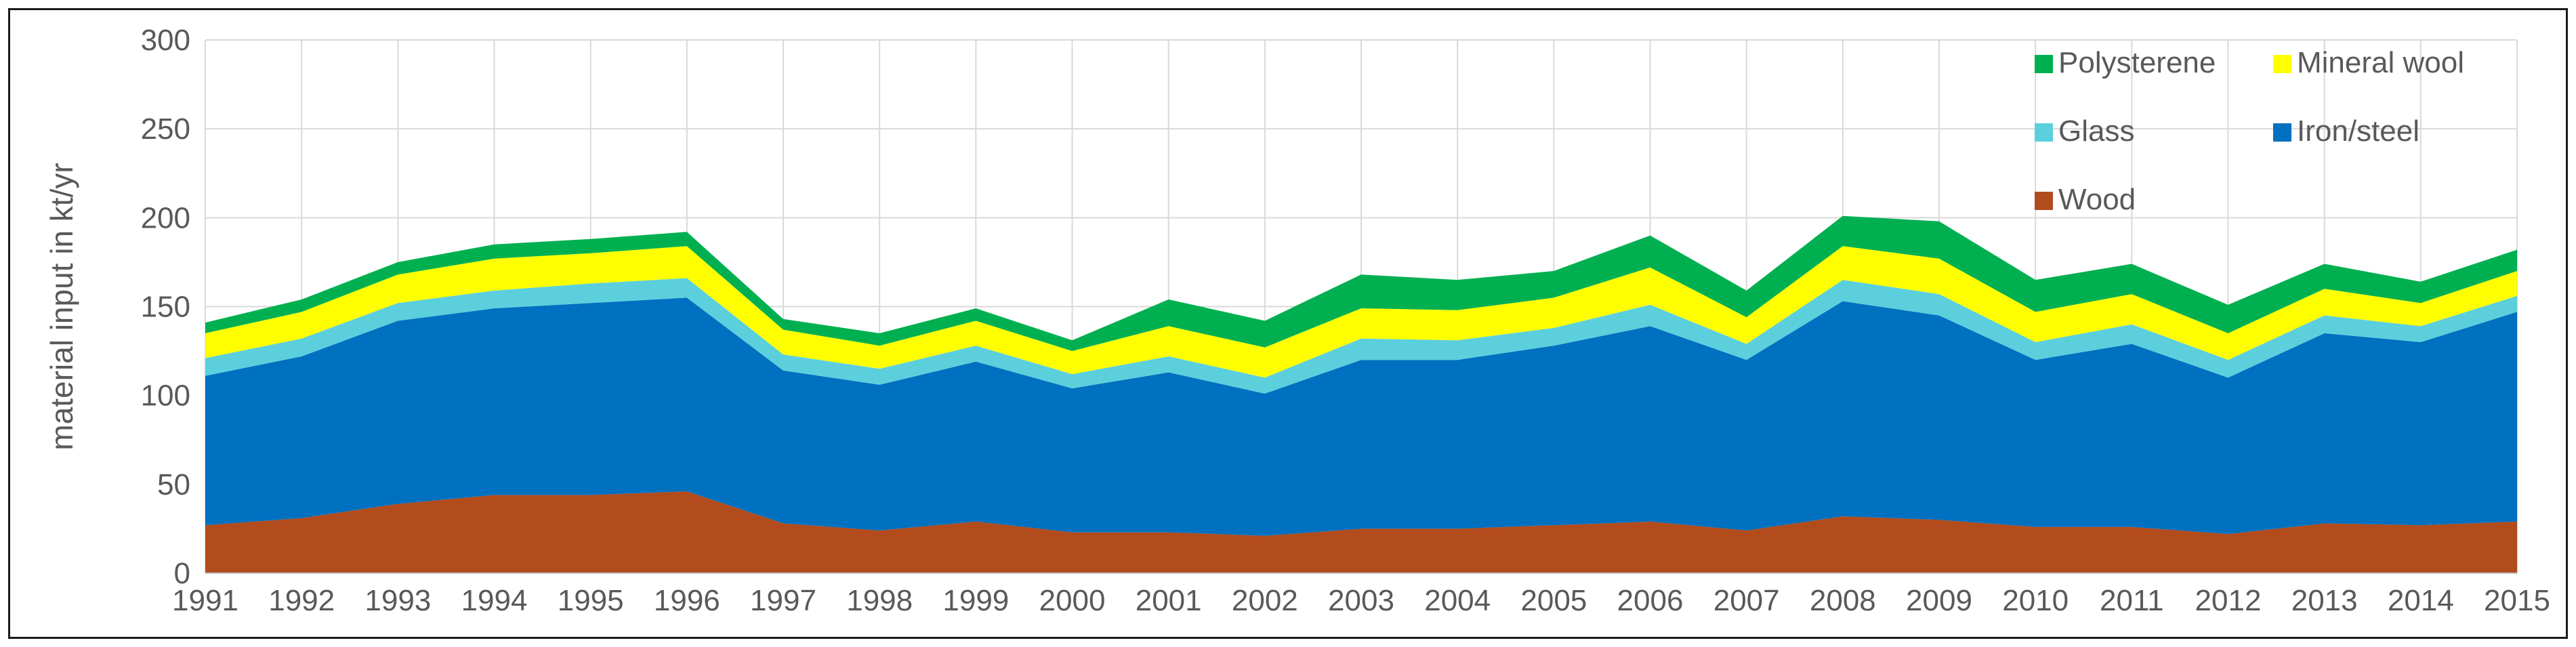 This screenshot has width=2576, height=647. Describe the element at coordinates (2421, 600) in the screenshot. I see `x-tick-label-2014: 2014` at that location.